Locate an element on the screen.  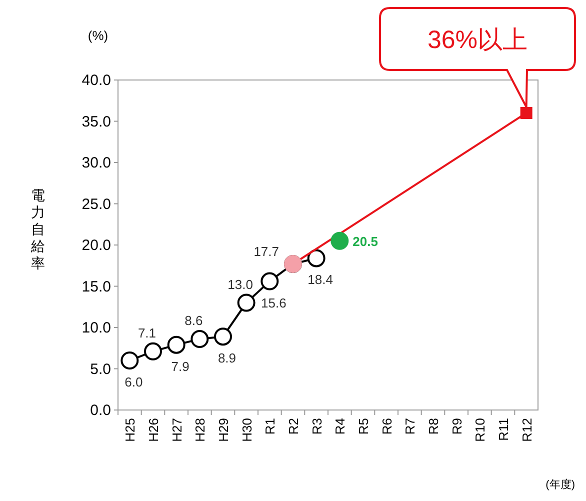
y-tick-label: 15.0 is located at coordinates (96, 287).